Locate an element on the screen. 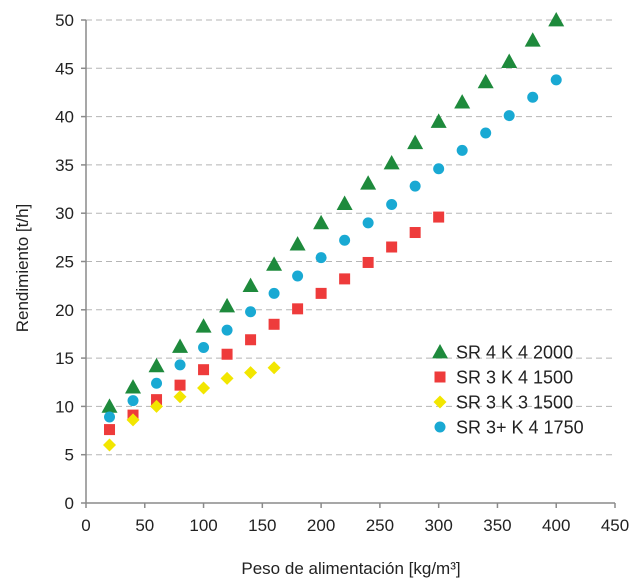 The image size is (636, 583). x-tick-label: 200 is located at coordinates (321, 525).